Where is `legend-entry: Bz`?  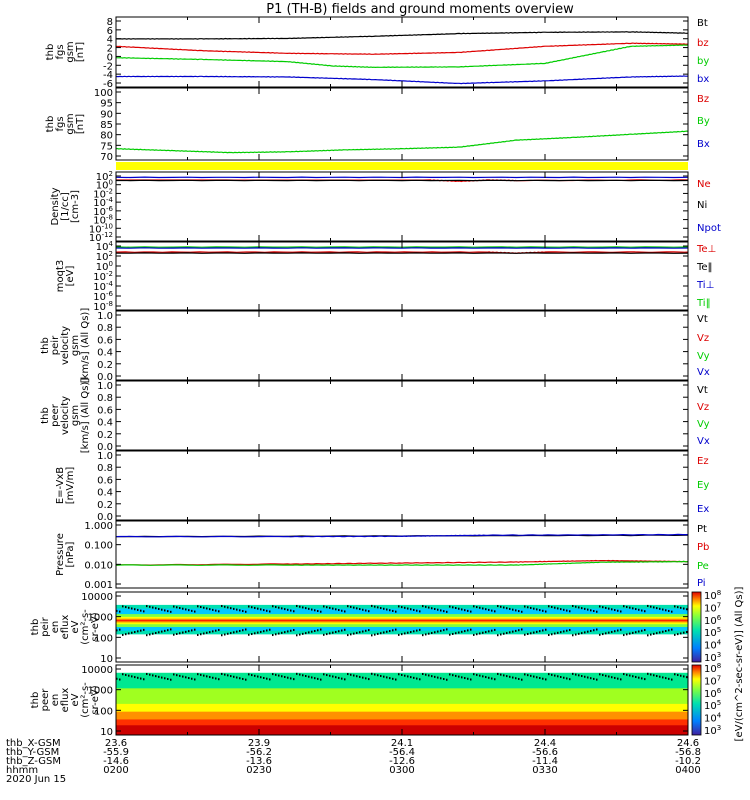
legend-entry: Bz is located at coordinates (703, 99).